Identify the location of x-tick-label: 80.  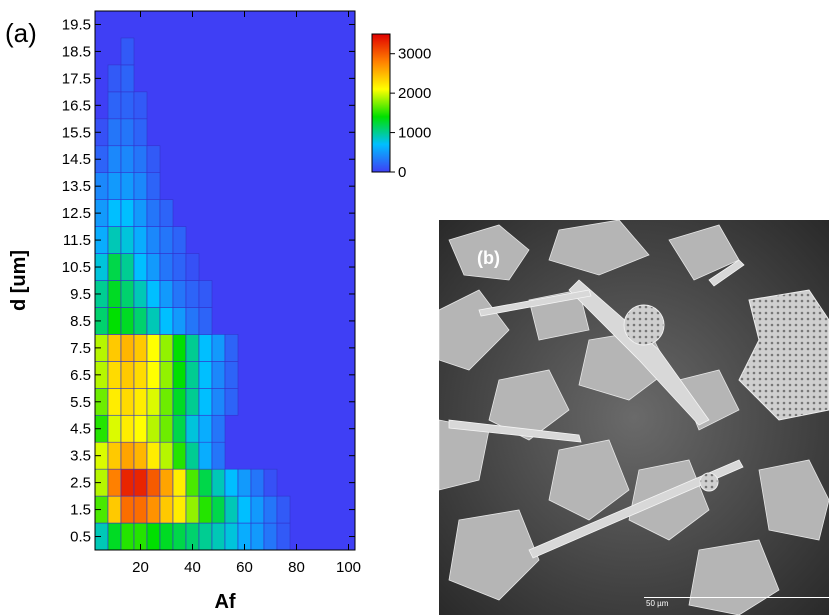
(296, 567).